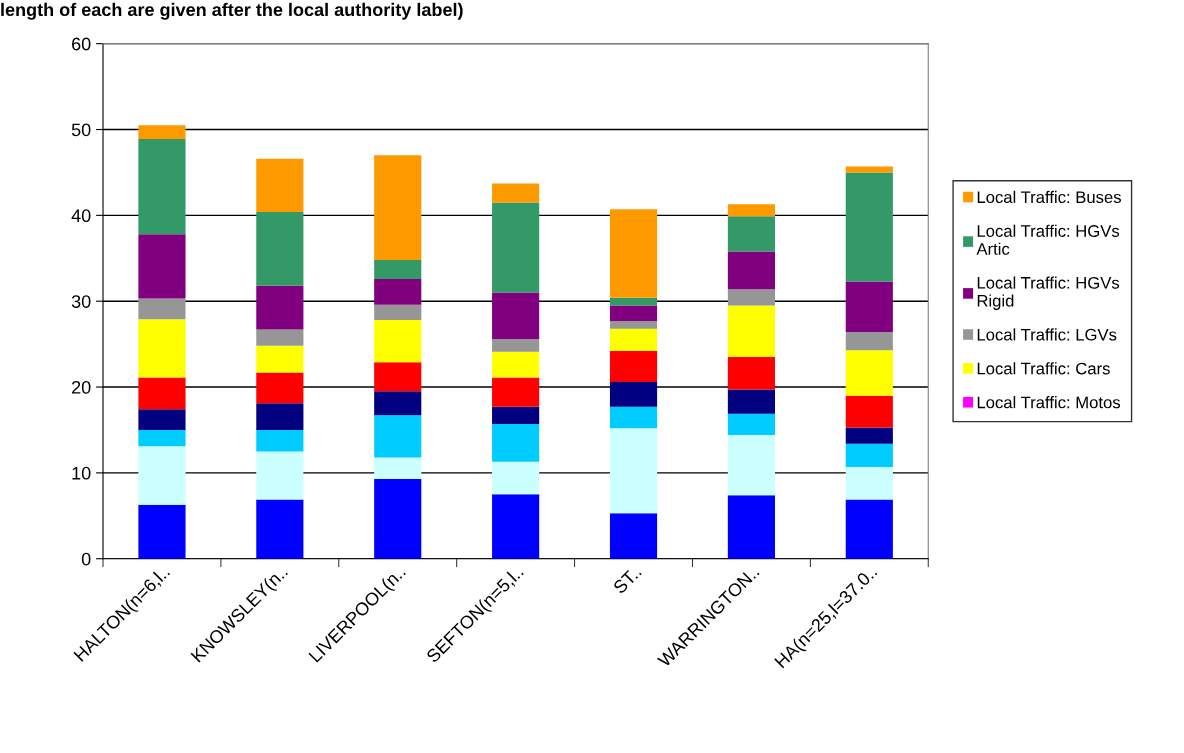 The height and width of the screenshot is (753, 1184). I want to click on legend-label: Local Traffic: HGVs Artic, so click(1048, 239).